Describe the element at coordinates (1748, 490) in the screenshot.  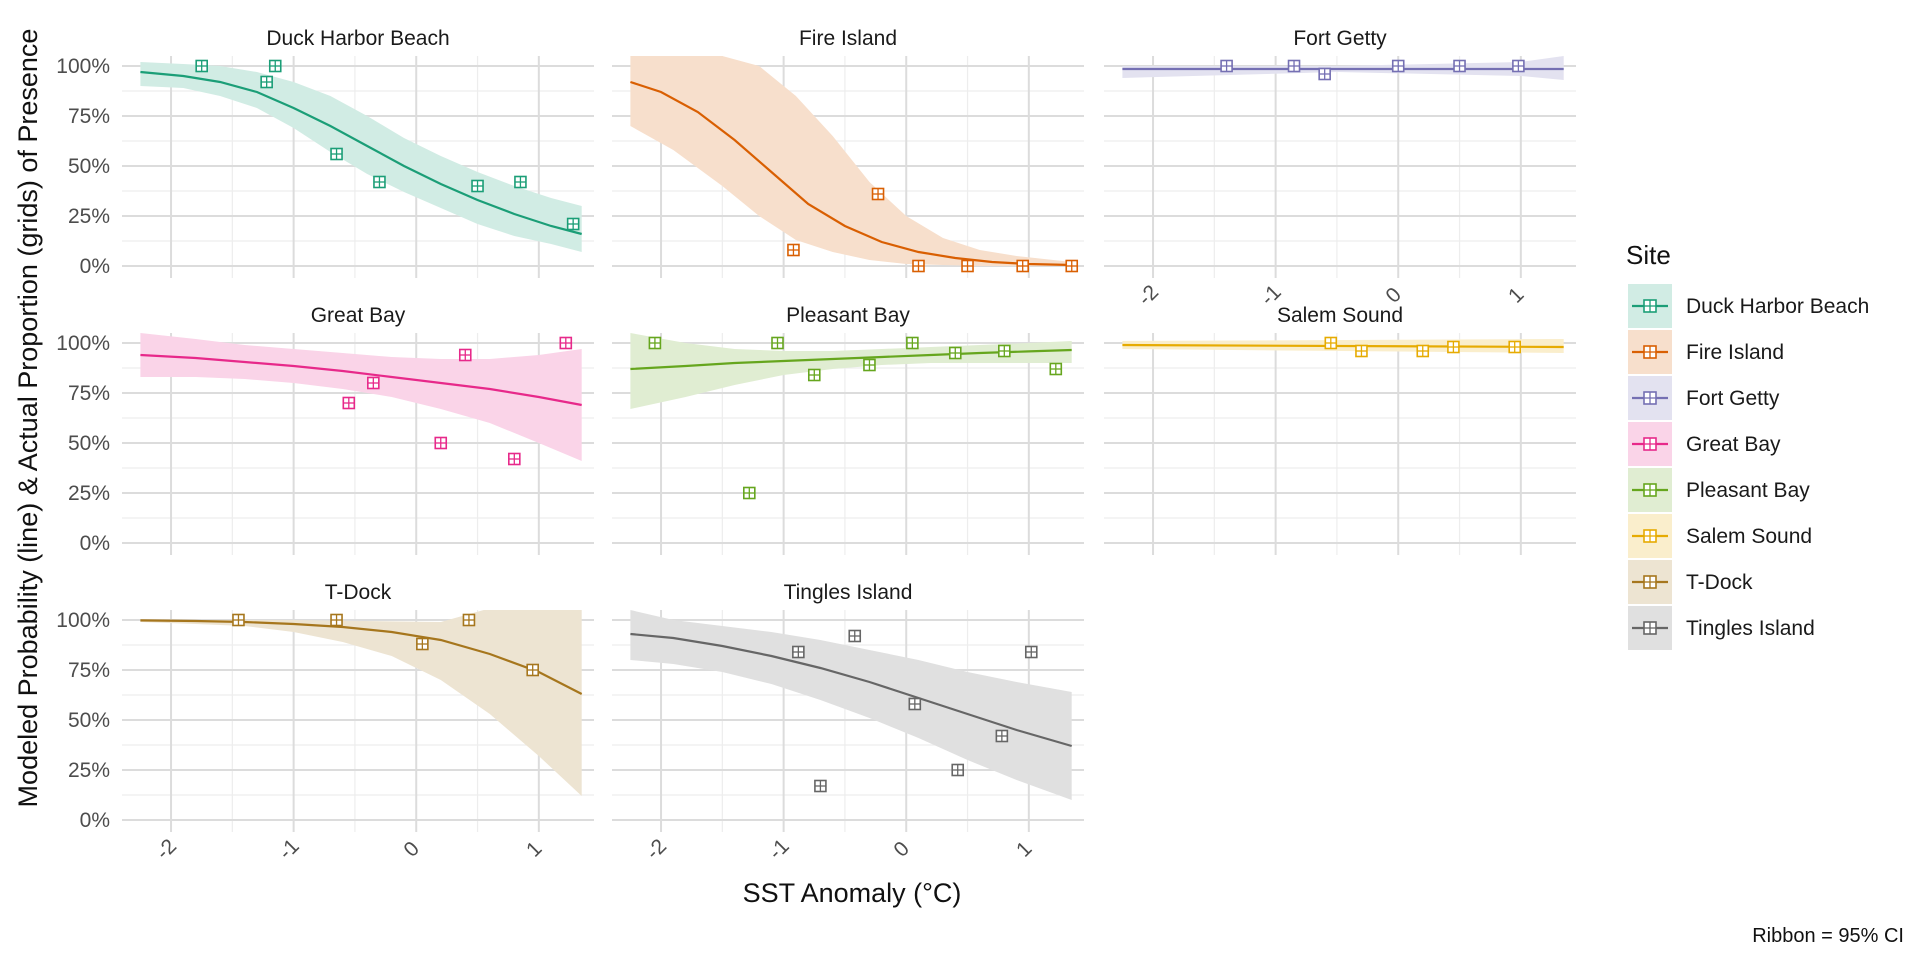
I see `legend-label-pleasant-bay: Pleasant Bay` at that location.